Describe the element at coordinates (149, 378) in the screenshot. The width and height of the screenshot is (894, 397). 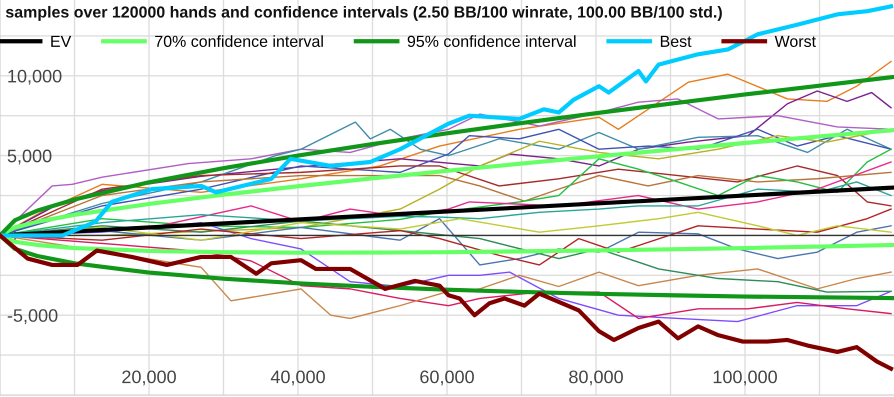
I see `x-tick-label: 20,000` at that location.